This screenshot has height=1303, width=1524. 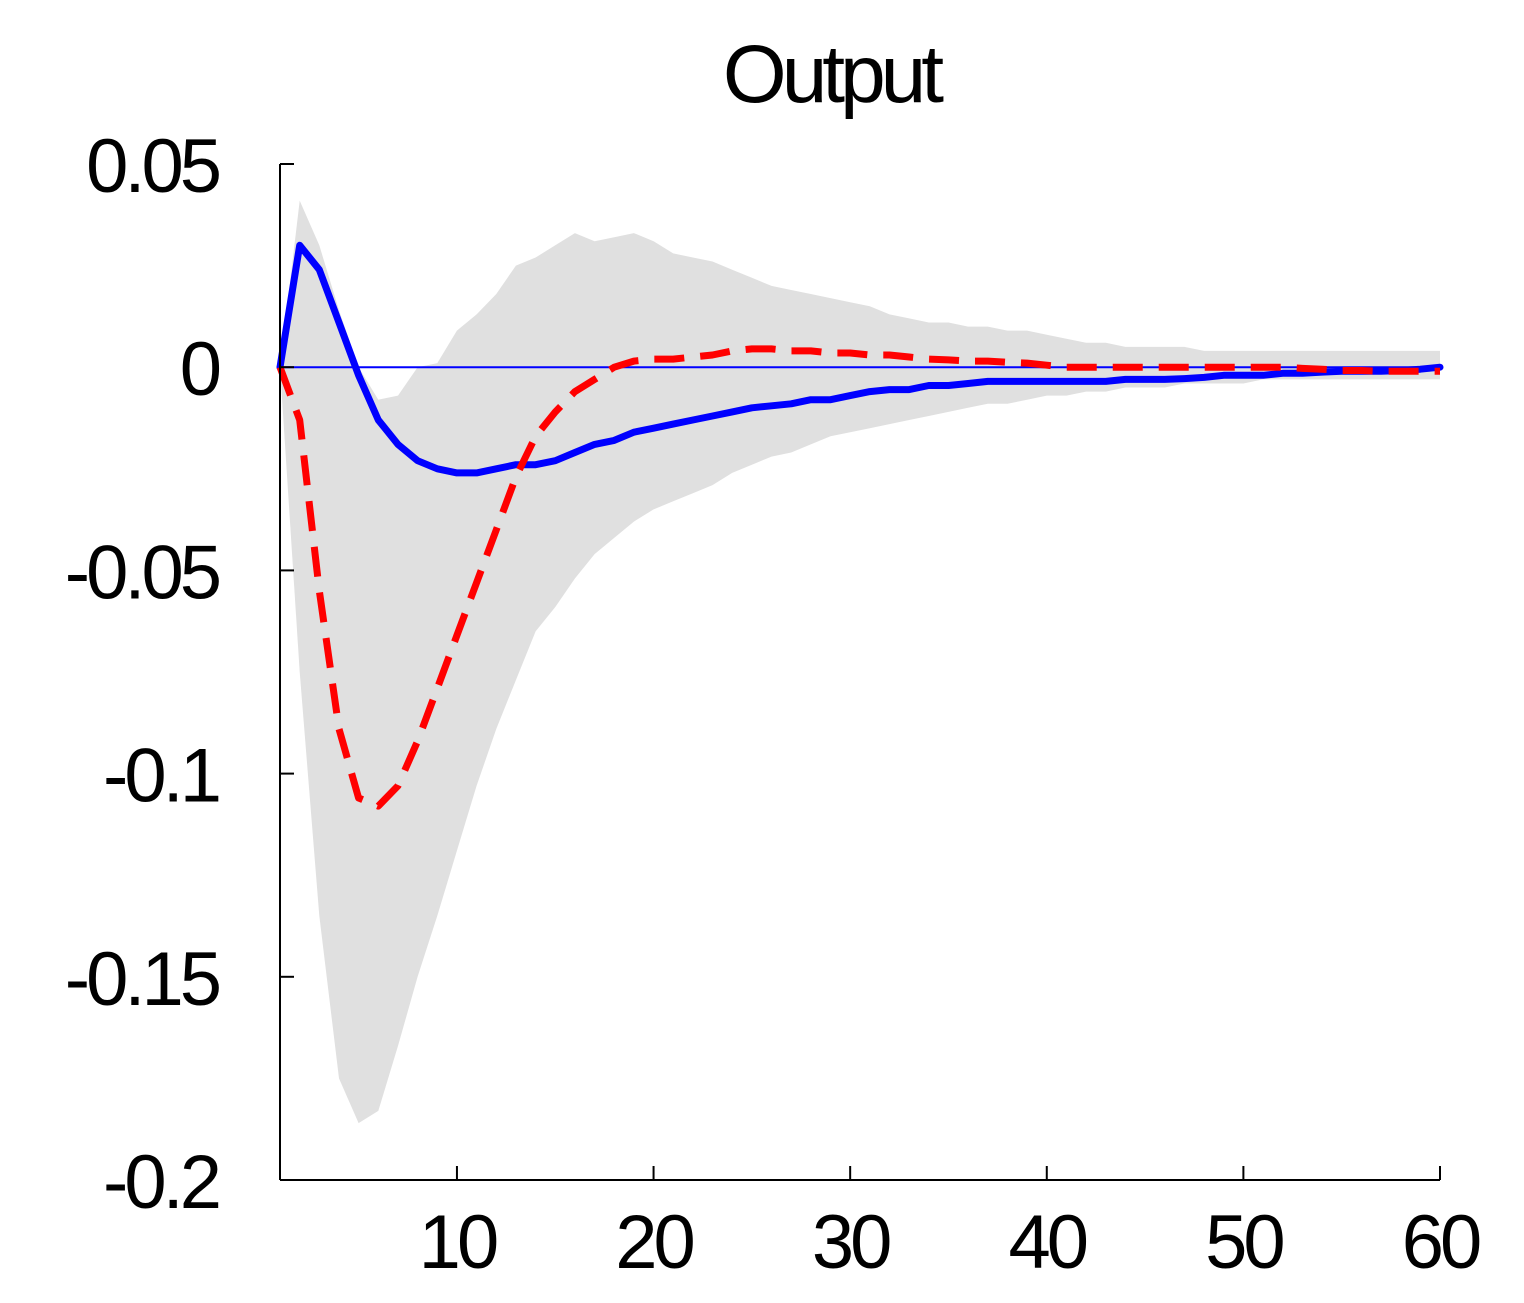 What do you see at coordinates (161, 1182) in the screenshot?
I see `y-tick-label: -0.2` at bounding box center [161, 1182].